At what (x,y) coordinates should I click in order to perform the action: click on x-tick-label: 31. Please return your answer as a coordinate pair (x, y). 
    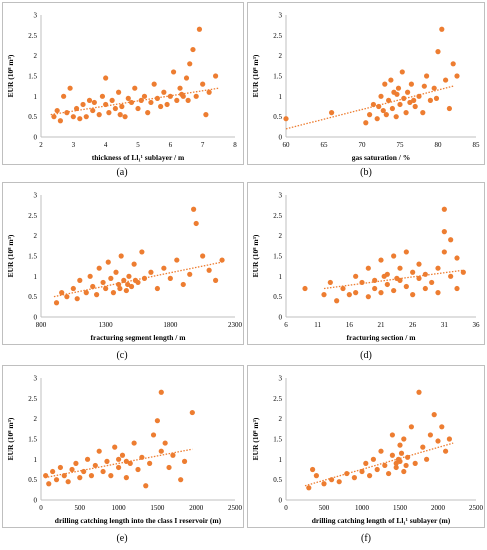
    Looking at the image, I should click on (445, 325).